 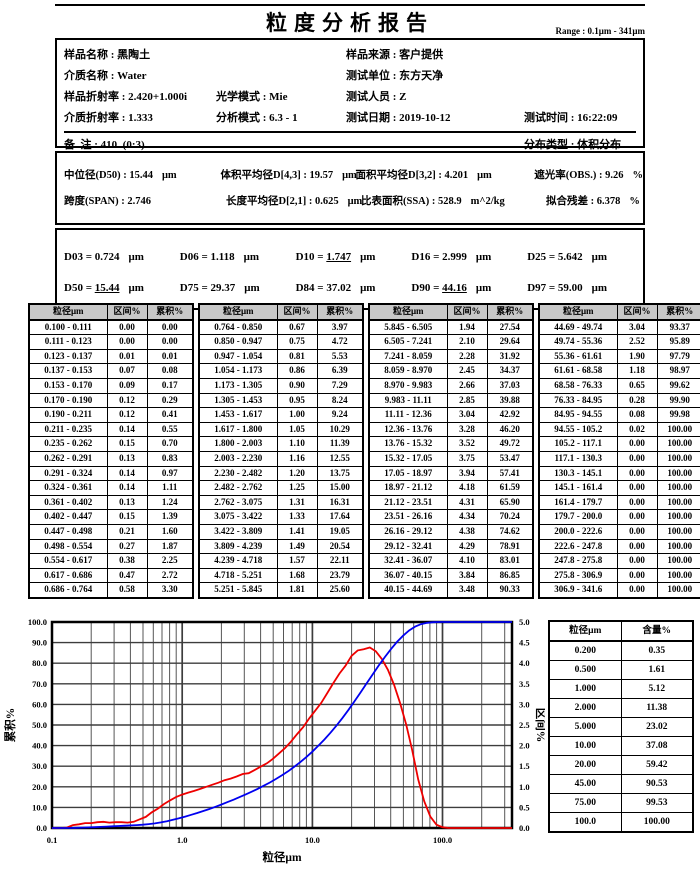 What do you see at coordinates (657, 765) in the screenshot?
I see `content-cell: 59.42` at bounding box center [657, 765].